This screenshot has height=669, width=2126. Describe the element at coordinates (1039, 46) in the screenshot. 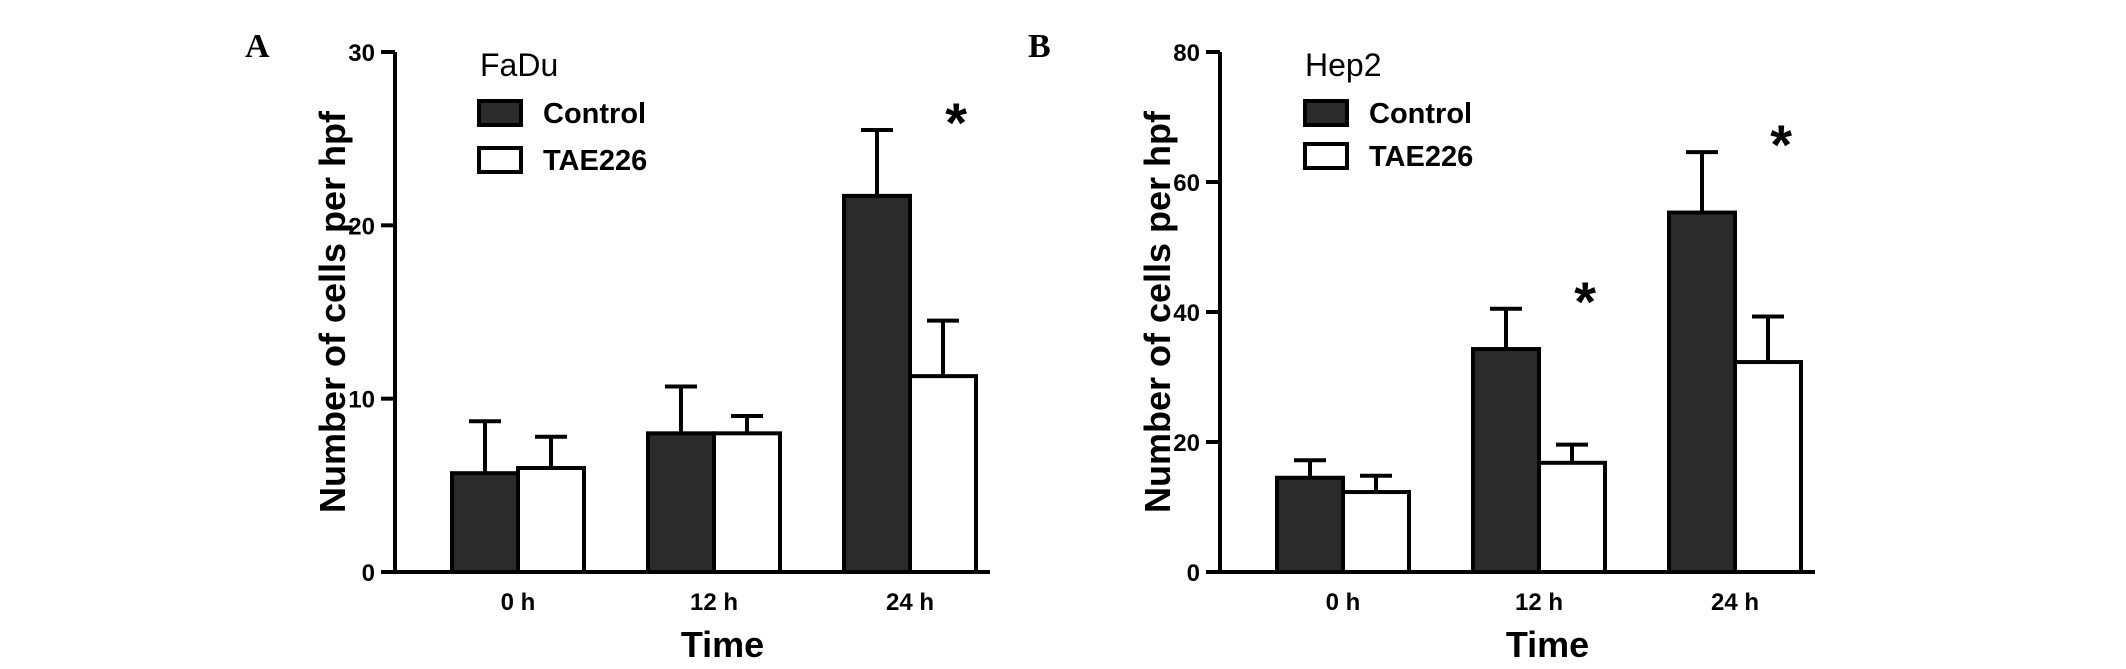

I see `panel-letter: B` at that location.